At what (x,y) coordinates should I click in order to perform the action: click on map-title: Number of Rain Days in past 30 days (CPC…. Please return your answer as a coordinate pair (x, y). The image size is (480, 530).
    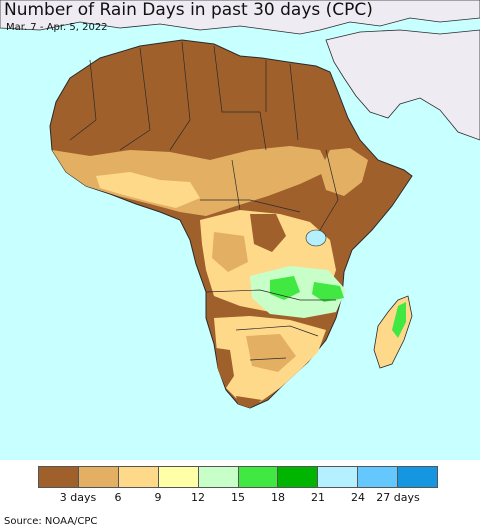
    Looking at the image, I should click on (188, 10).